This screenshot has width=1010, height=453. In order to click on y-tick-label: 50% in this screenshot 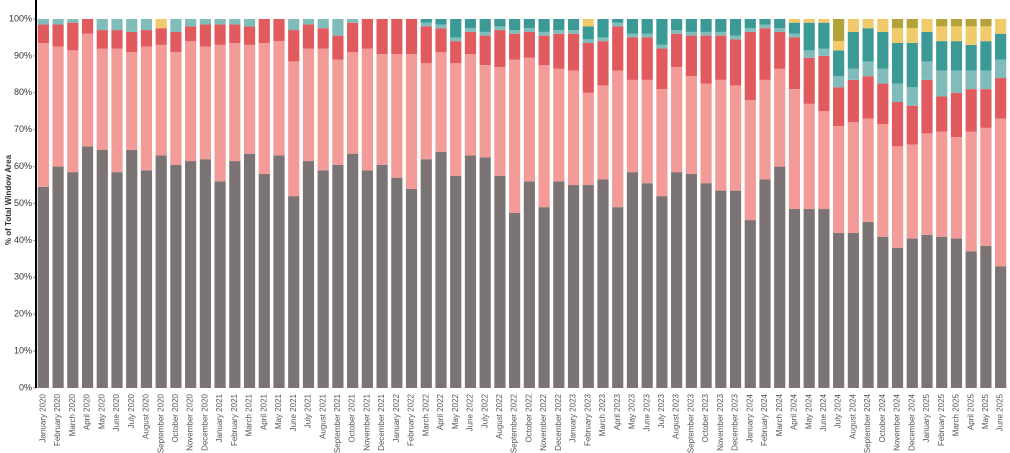, I will do `click(23, 203)`.